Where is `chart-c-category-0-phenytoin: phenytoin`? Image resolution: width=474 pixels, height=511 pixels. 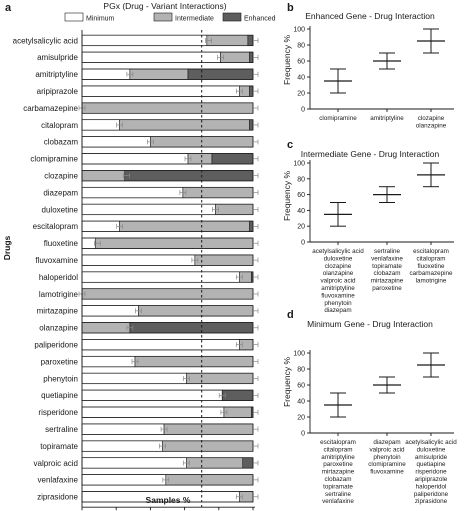 chart-c-category-0-phenytoin: phenytoin is located at coordinates (338, 303).